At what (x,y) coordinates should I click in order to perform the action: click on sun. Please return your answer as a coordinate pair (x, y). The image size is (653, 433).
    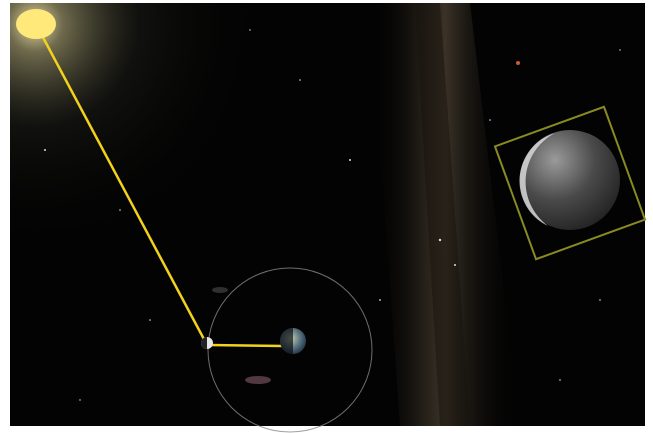
    Looking at the image, I should click on (36, 24).